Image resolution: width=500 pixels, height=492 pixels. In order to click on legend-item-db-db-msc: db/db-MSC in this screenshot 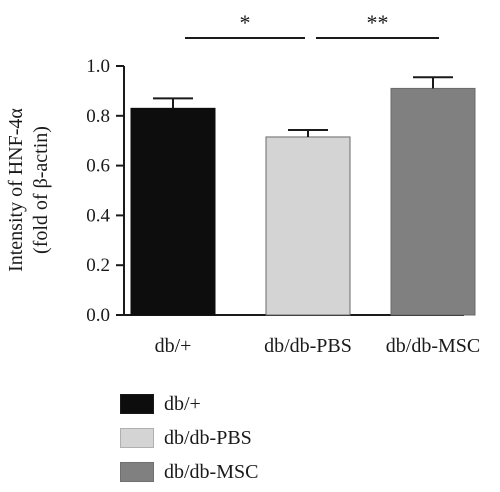, I will do `click(189, 472)`.